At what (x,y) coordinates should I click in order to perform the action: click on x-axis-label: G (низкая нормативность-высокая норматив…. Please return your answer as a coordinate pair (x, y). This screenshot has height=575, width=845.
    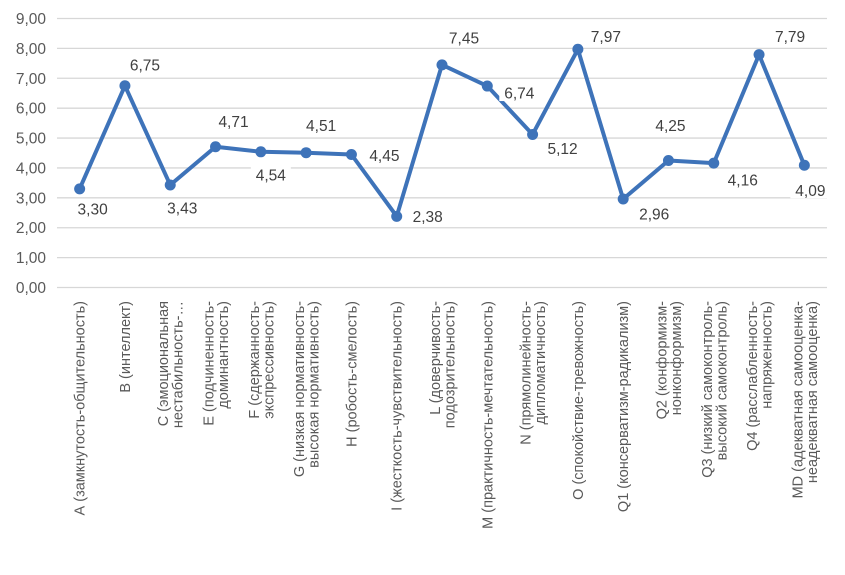
    Looking at the image, I should click on (307, 389).